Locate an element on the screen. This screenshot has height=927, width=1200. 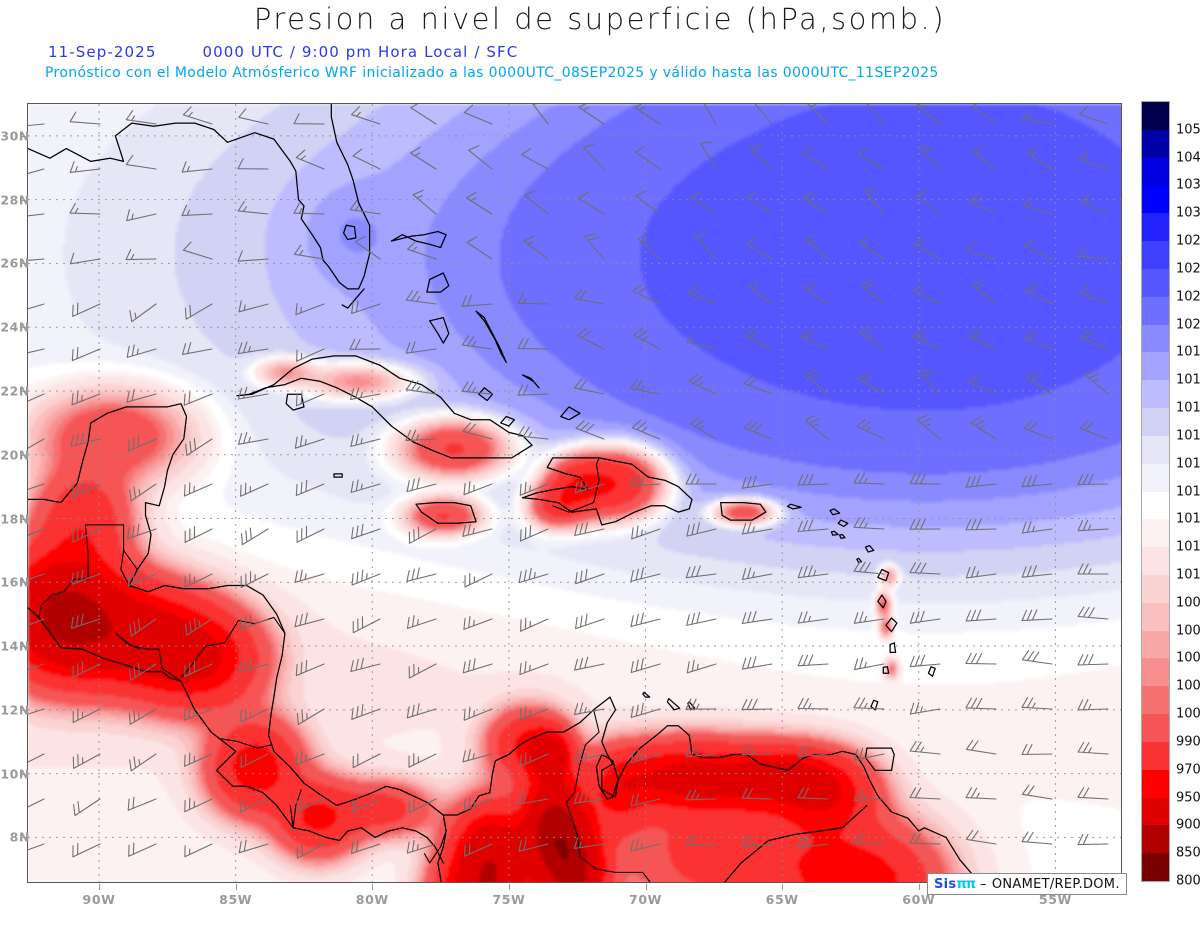
attribution-logo: Sis ππ – ONAMET/REP.DOM. is located at coordinates (1027, 884).